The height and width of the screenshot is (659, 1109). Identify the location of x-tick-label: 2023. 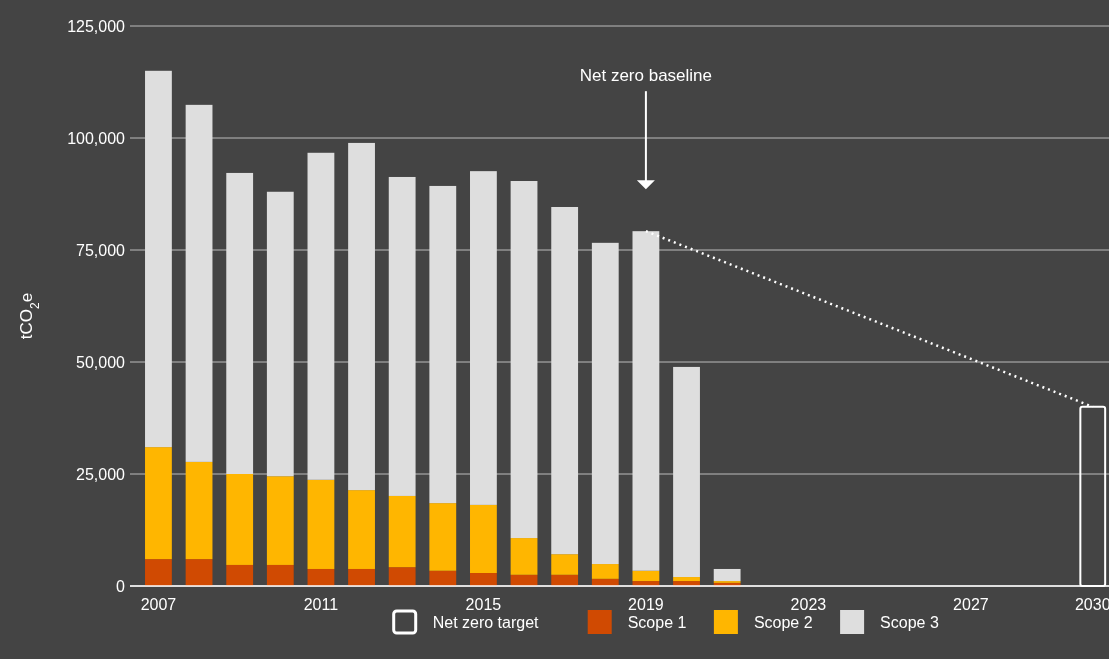
(808, 604).